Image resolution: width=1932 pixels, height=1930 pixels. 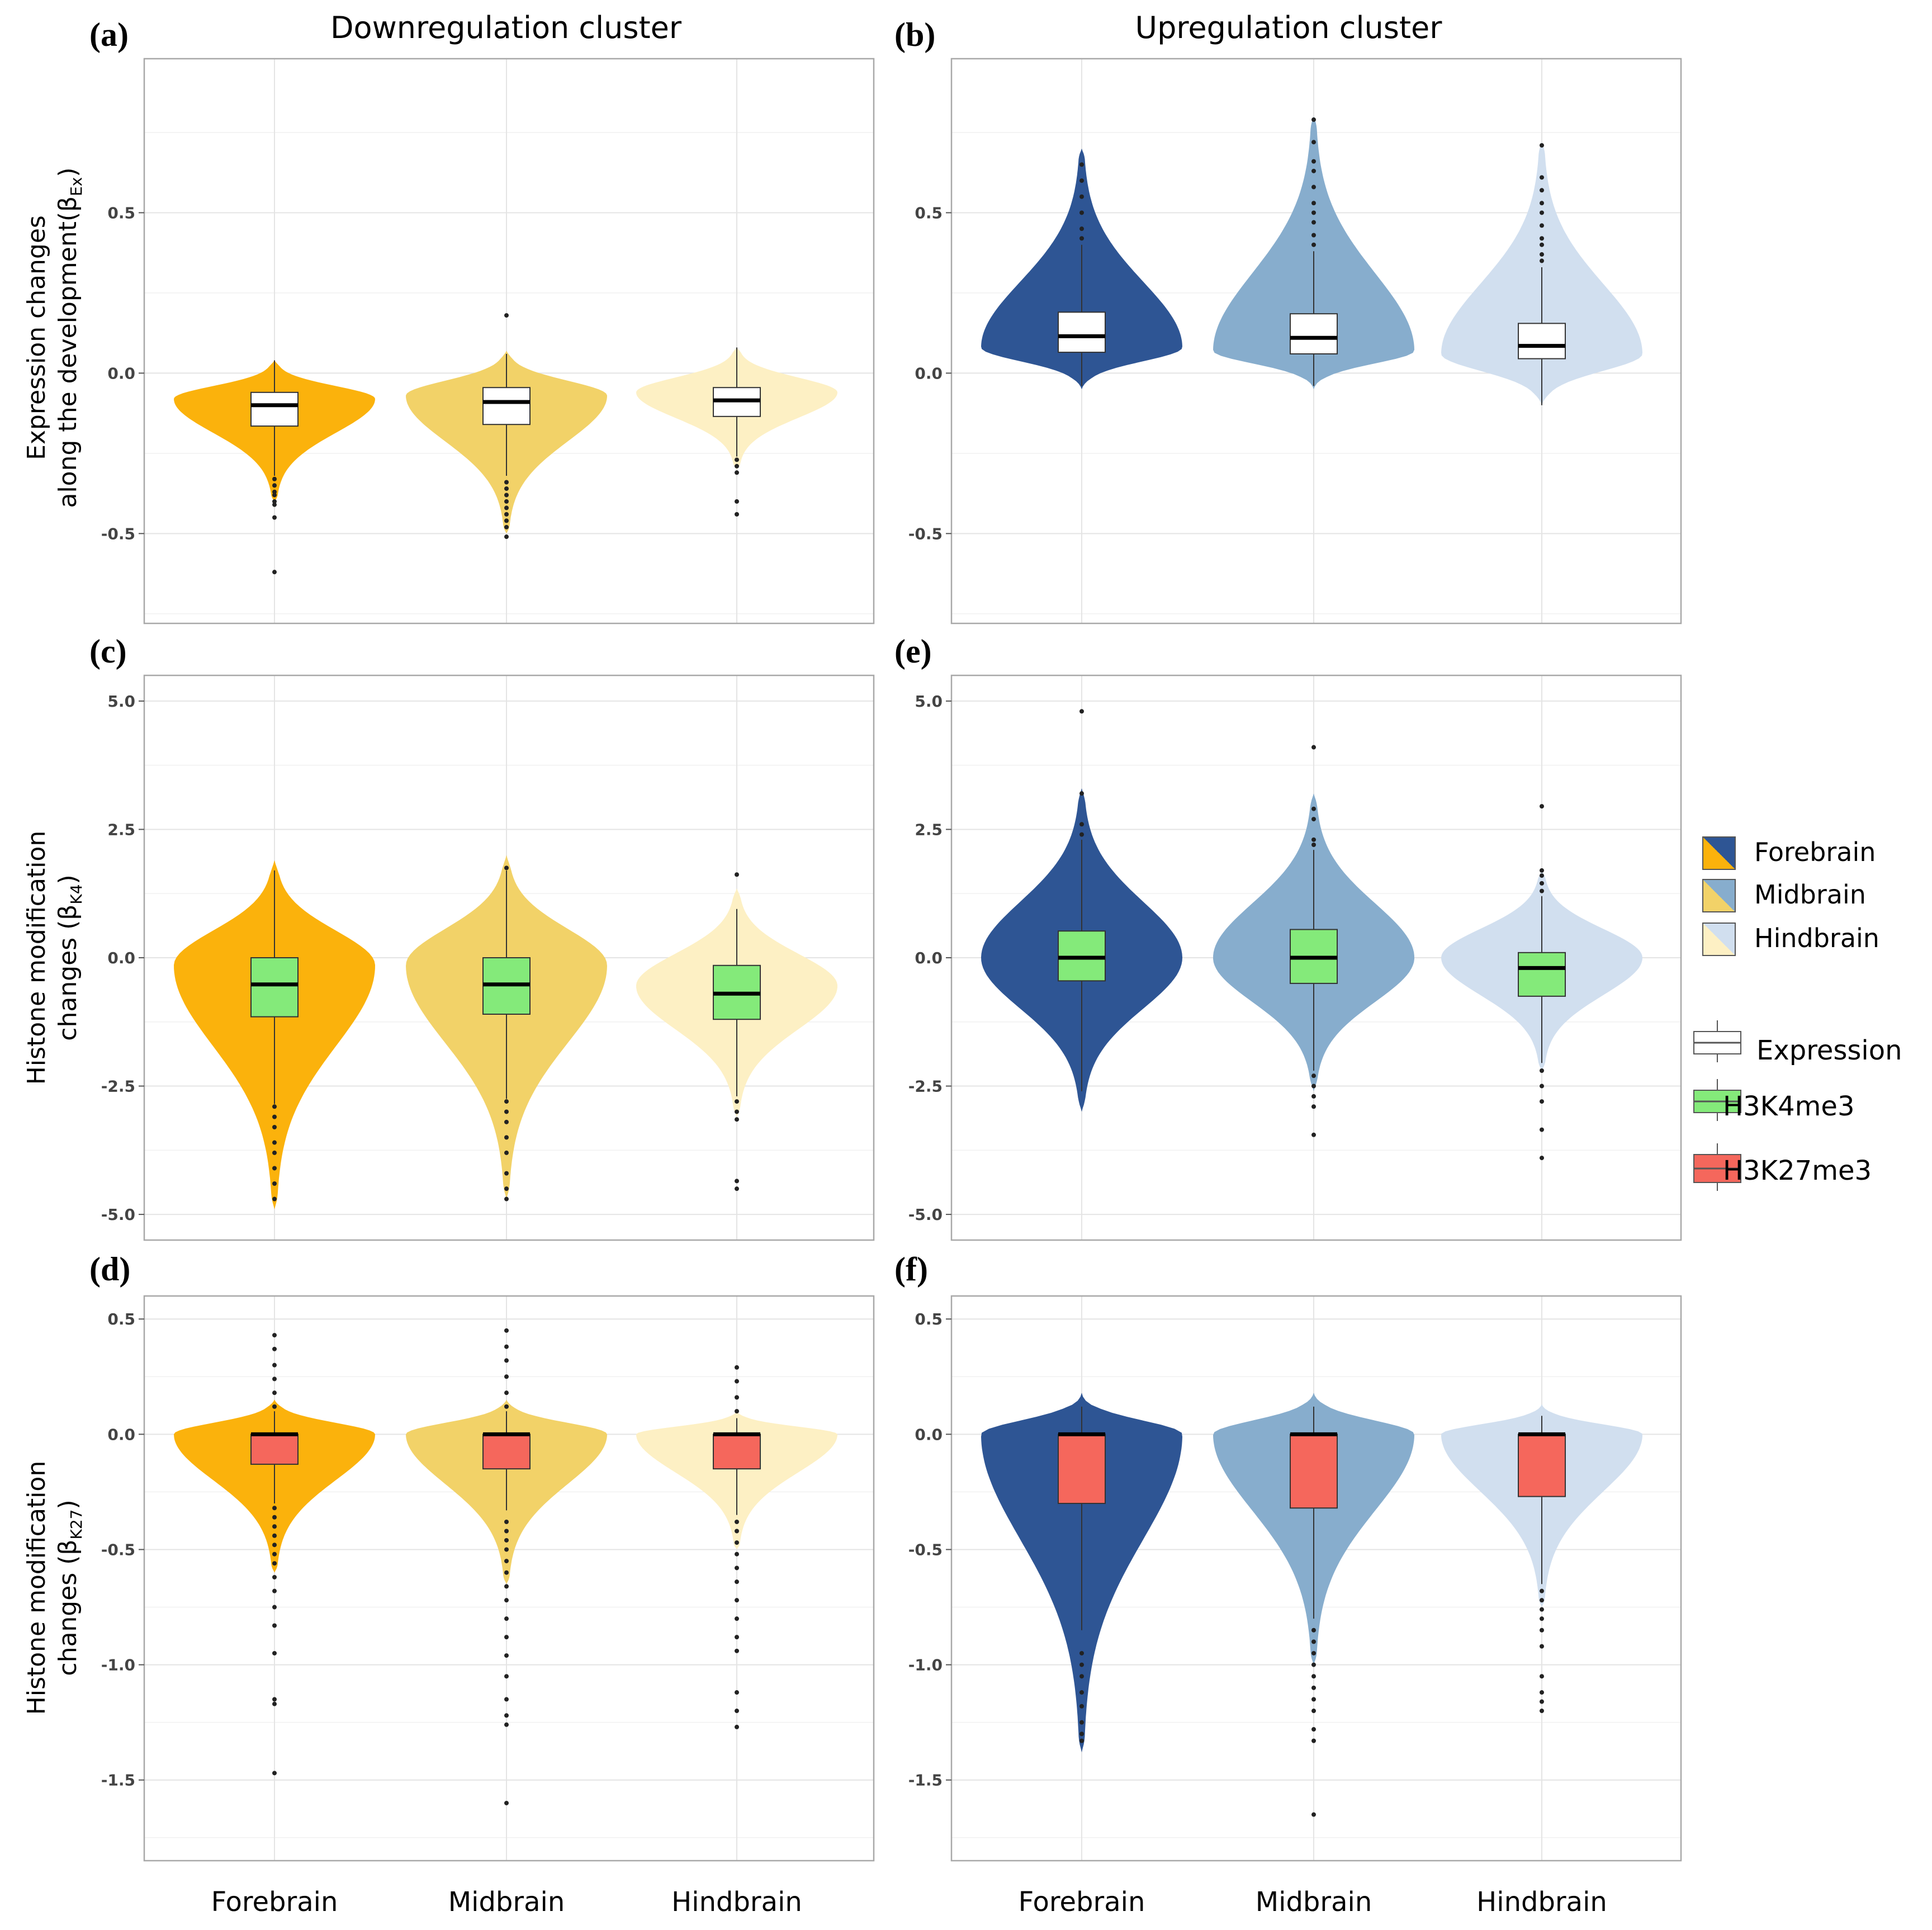 I want to click on legend-key-expression, so click(x=1717, y=1041).